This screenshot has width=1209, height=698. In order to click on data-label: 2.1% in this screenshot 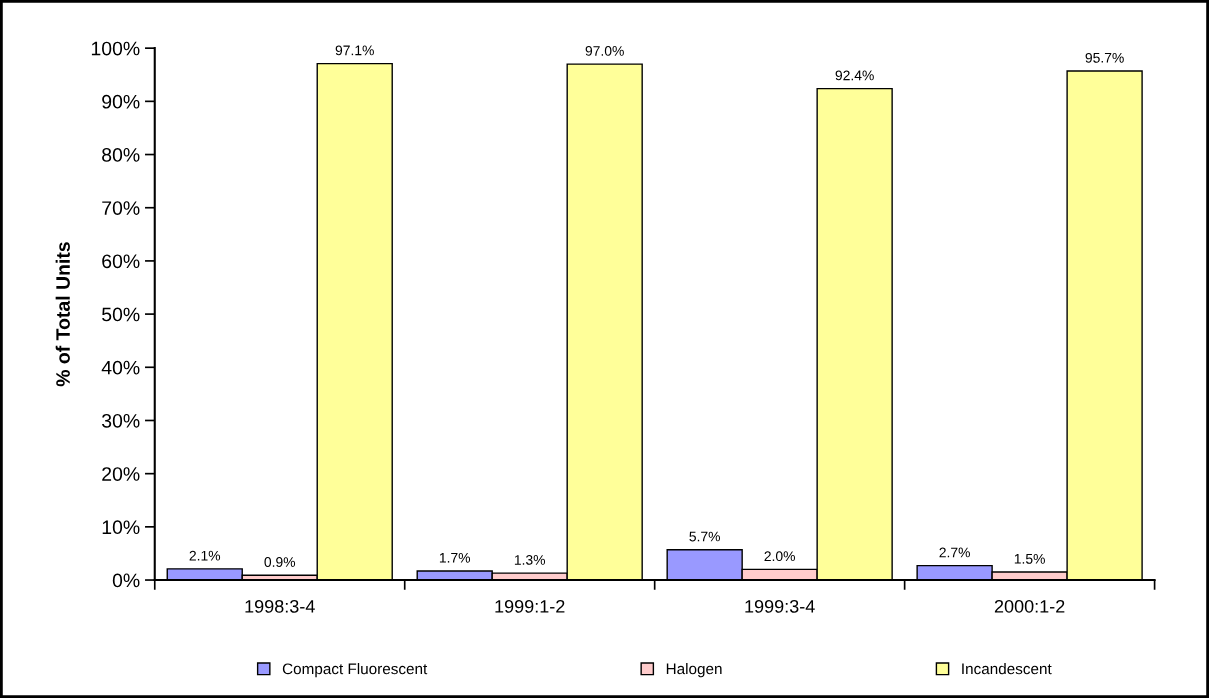, I will do `click(205, 555)`.